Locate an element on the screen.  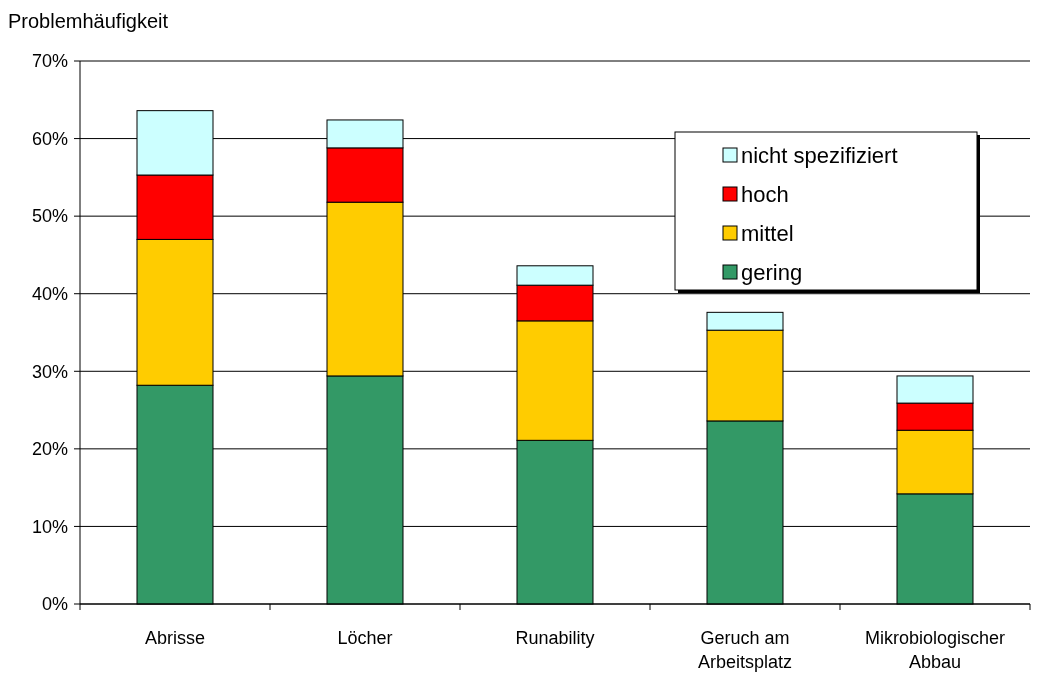
y-axis-title: Problemhäufigkeit is located at coordinates (88, 21).